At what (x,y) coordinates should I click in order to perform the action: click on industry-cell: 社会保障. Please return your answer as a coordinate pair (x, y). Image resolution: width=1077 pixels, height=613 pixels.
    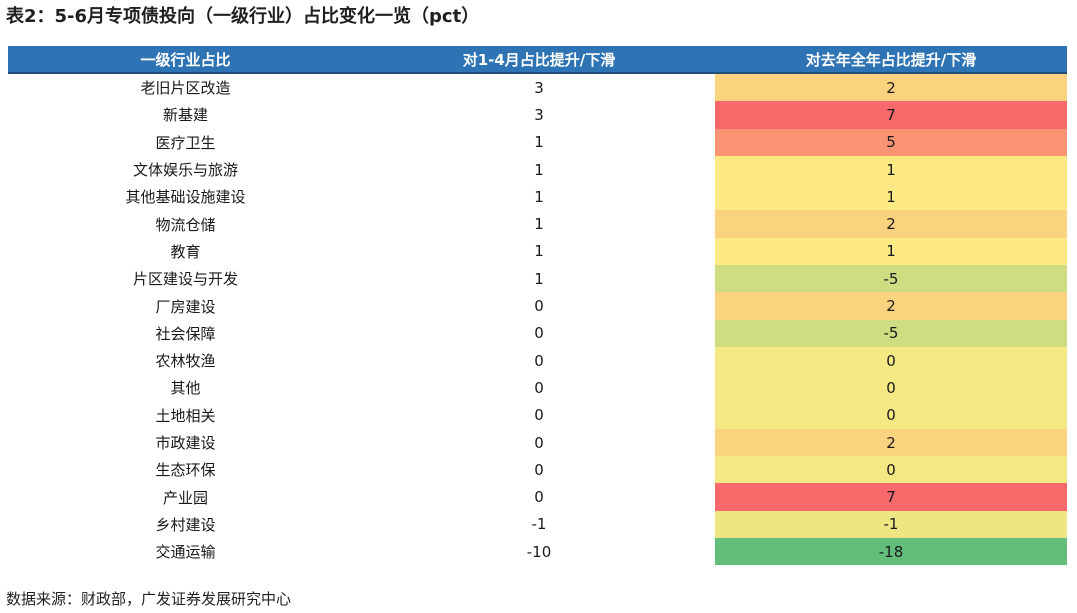
    Looking at the image, I should click on (185, 333).